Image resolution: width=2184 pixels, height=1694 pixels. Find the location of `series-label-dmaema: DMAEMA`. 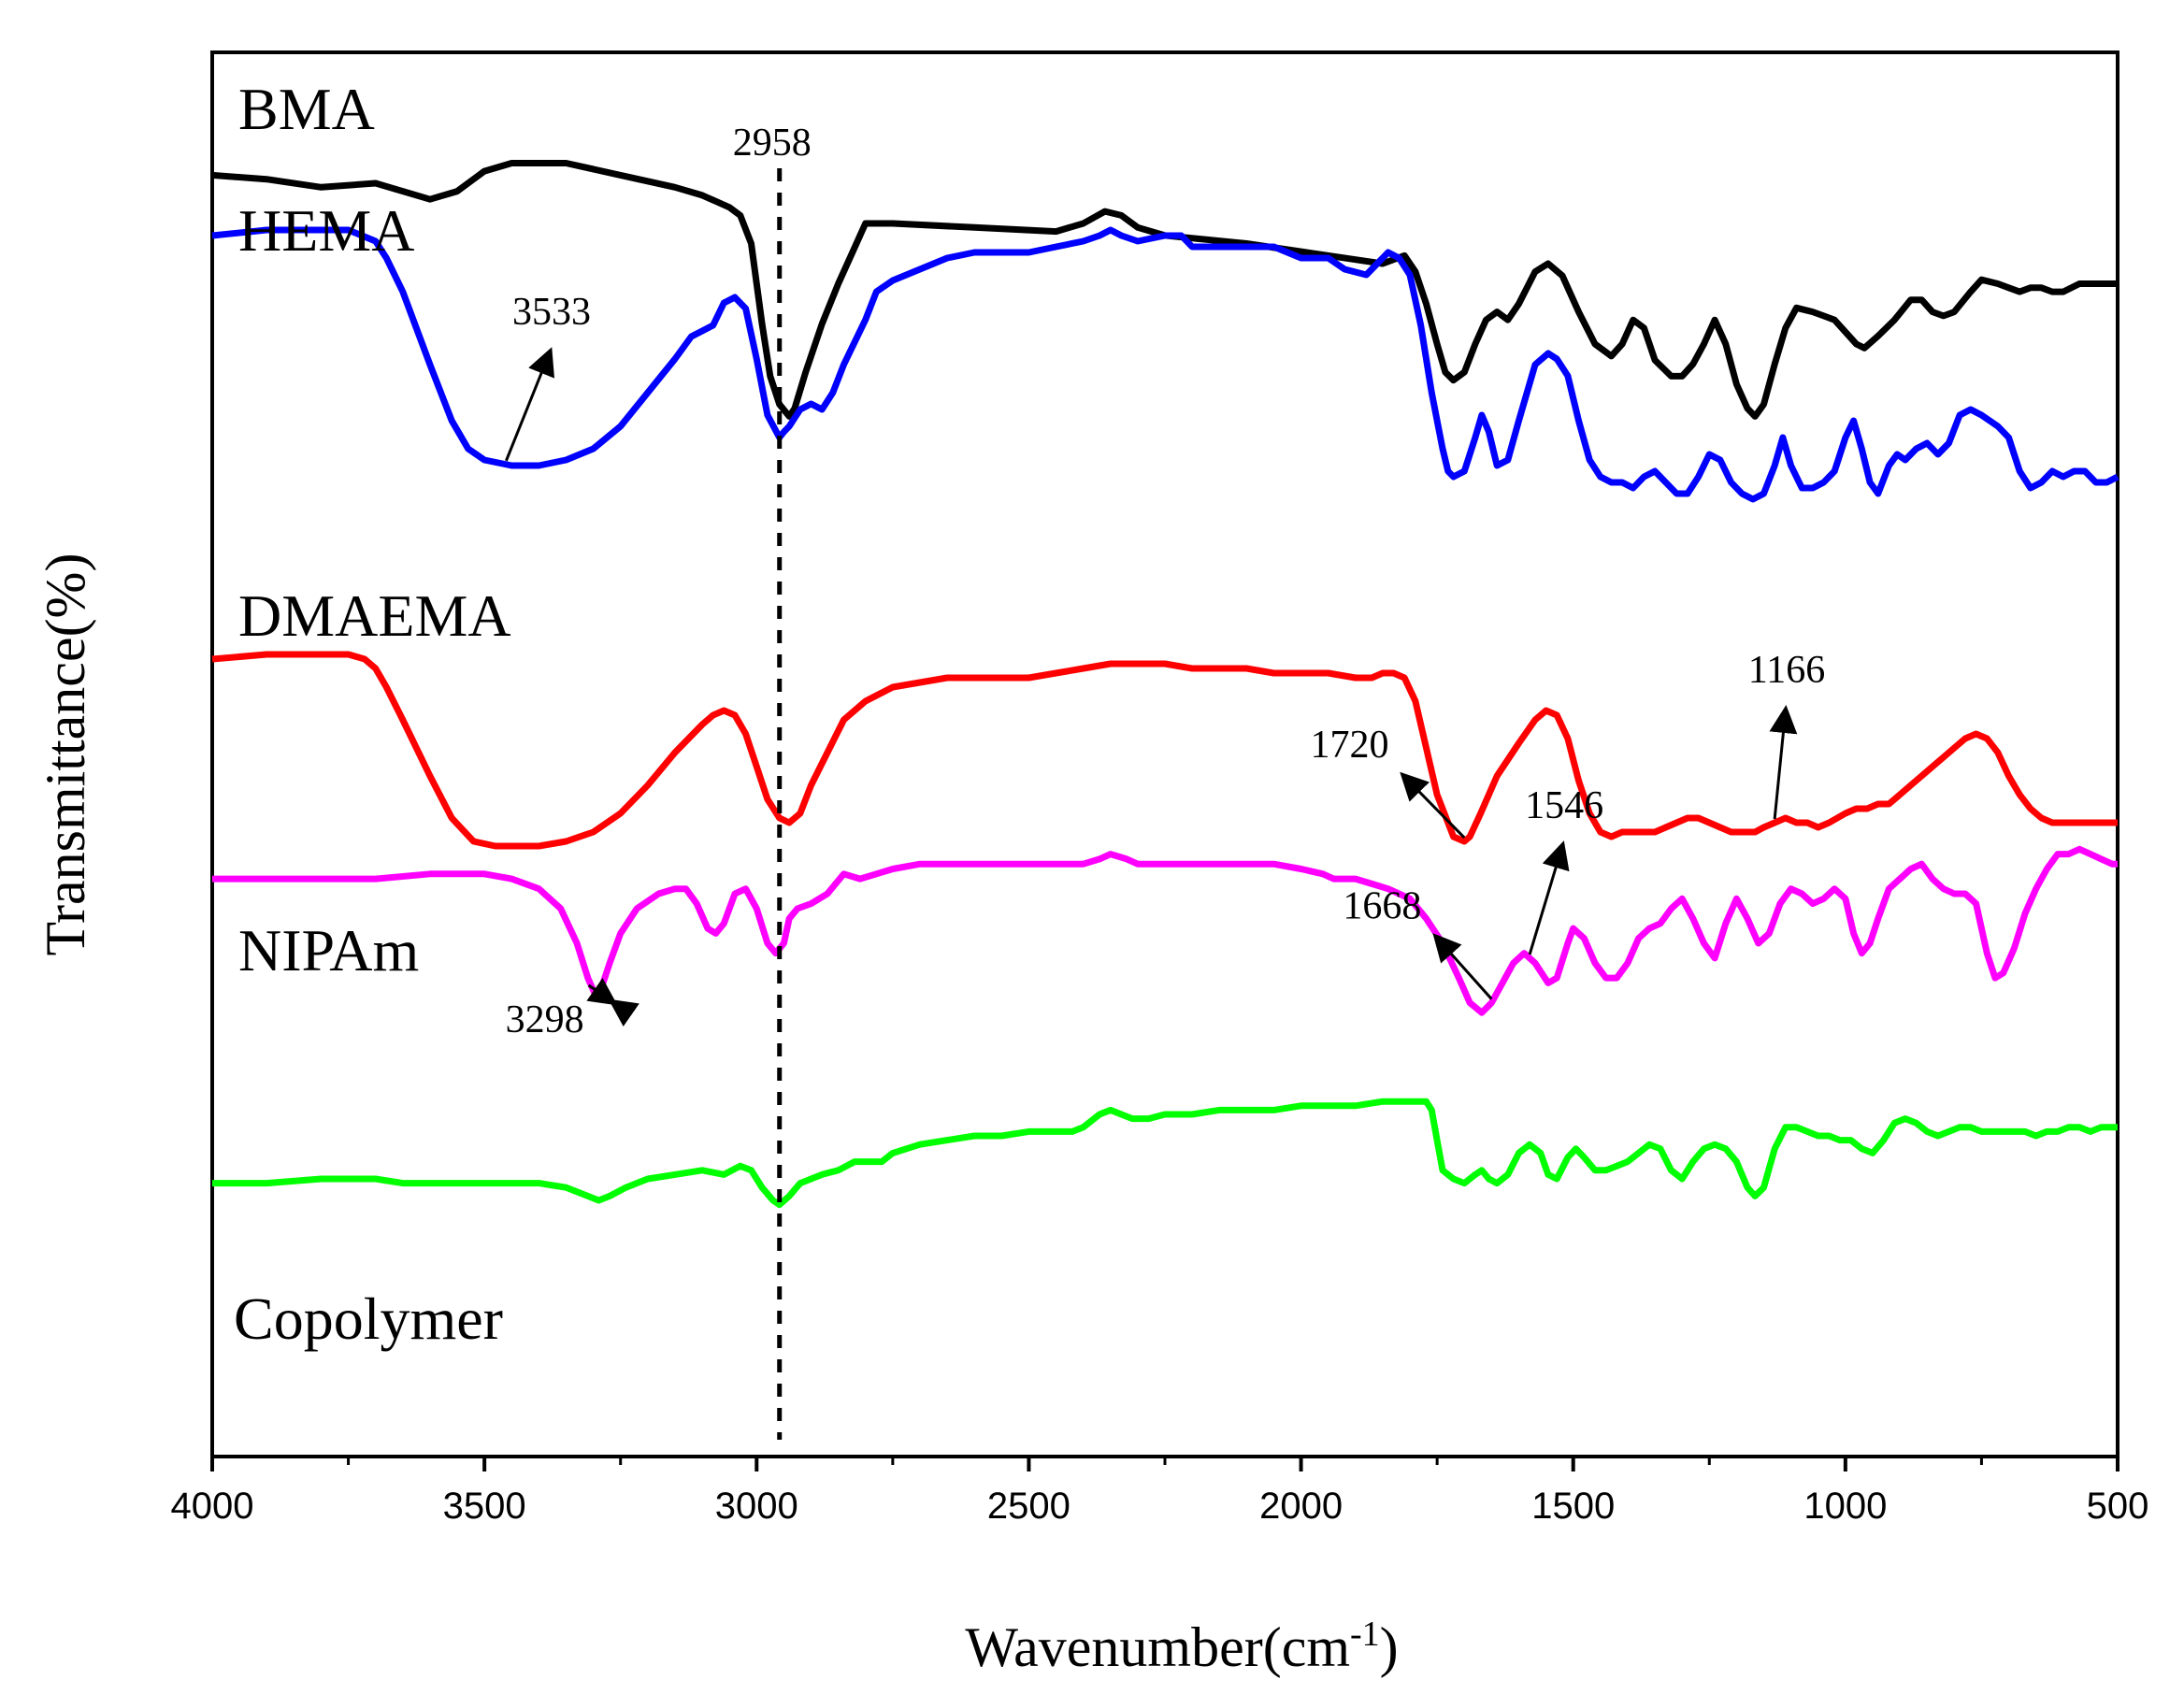

series-label-dmaema: DMAEMA is located at coordinates (374, 616).